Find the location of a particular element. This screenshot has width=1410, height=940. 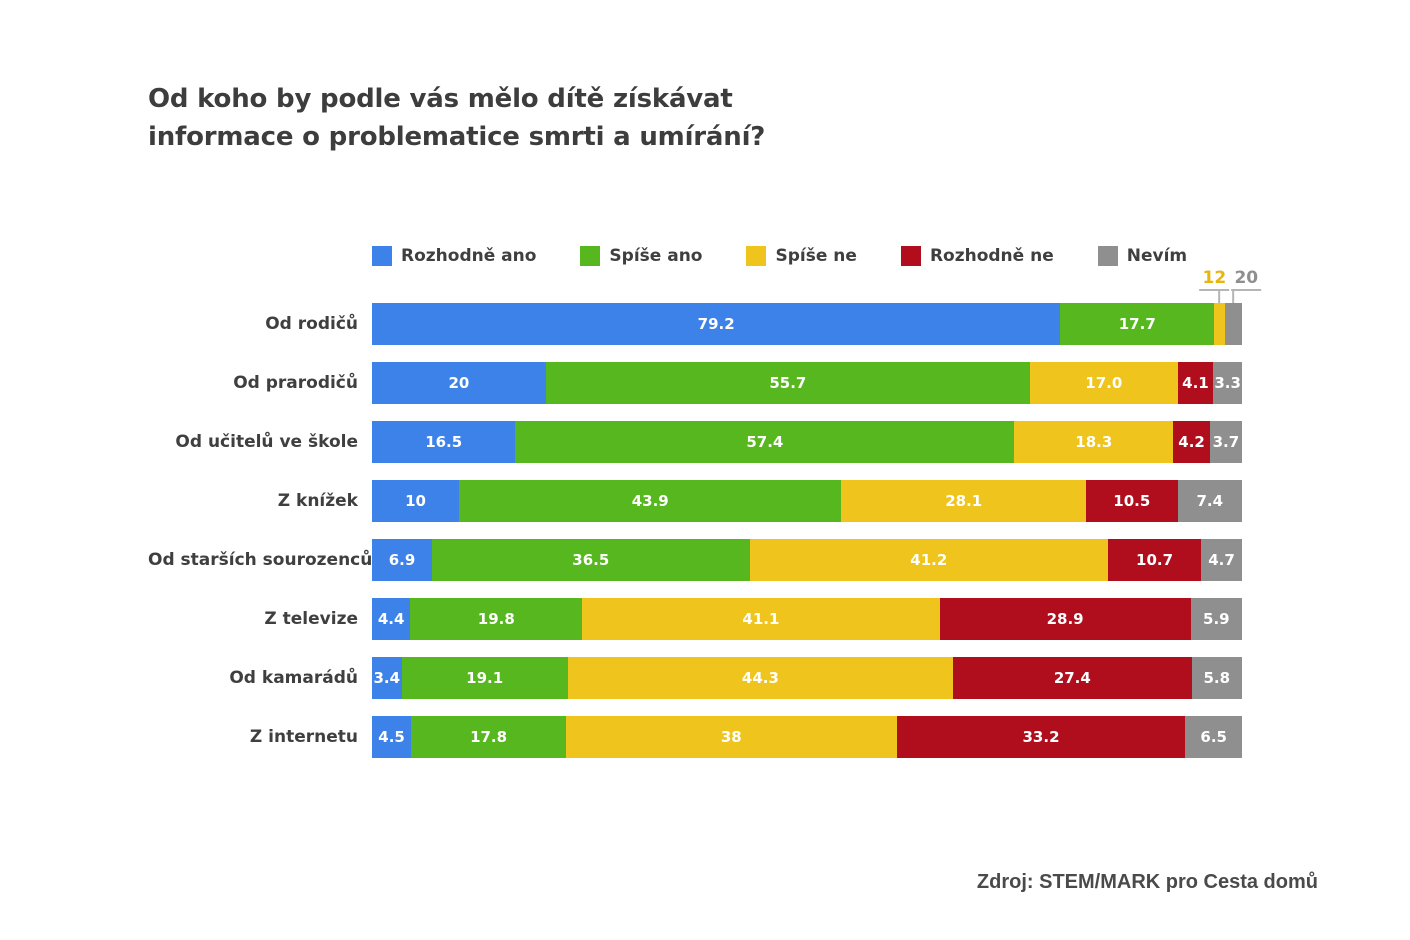

bar-segment: 6.9 is located at coordinates (402, 560).